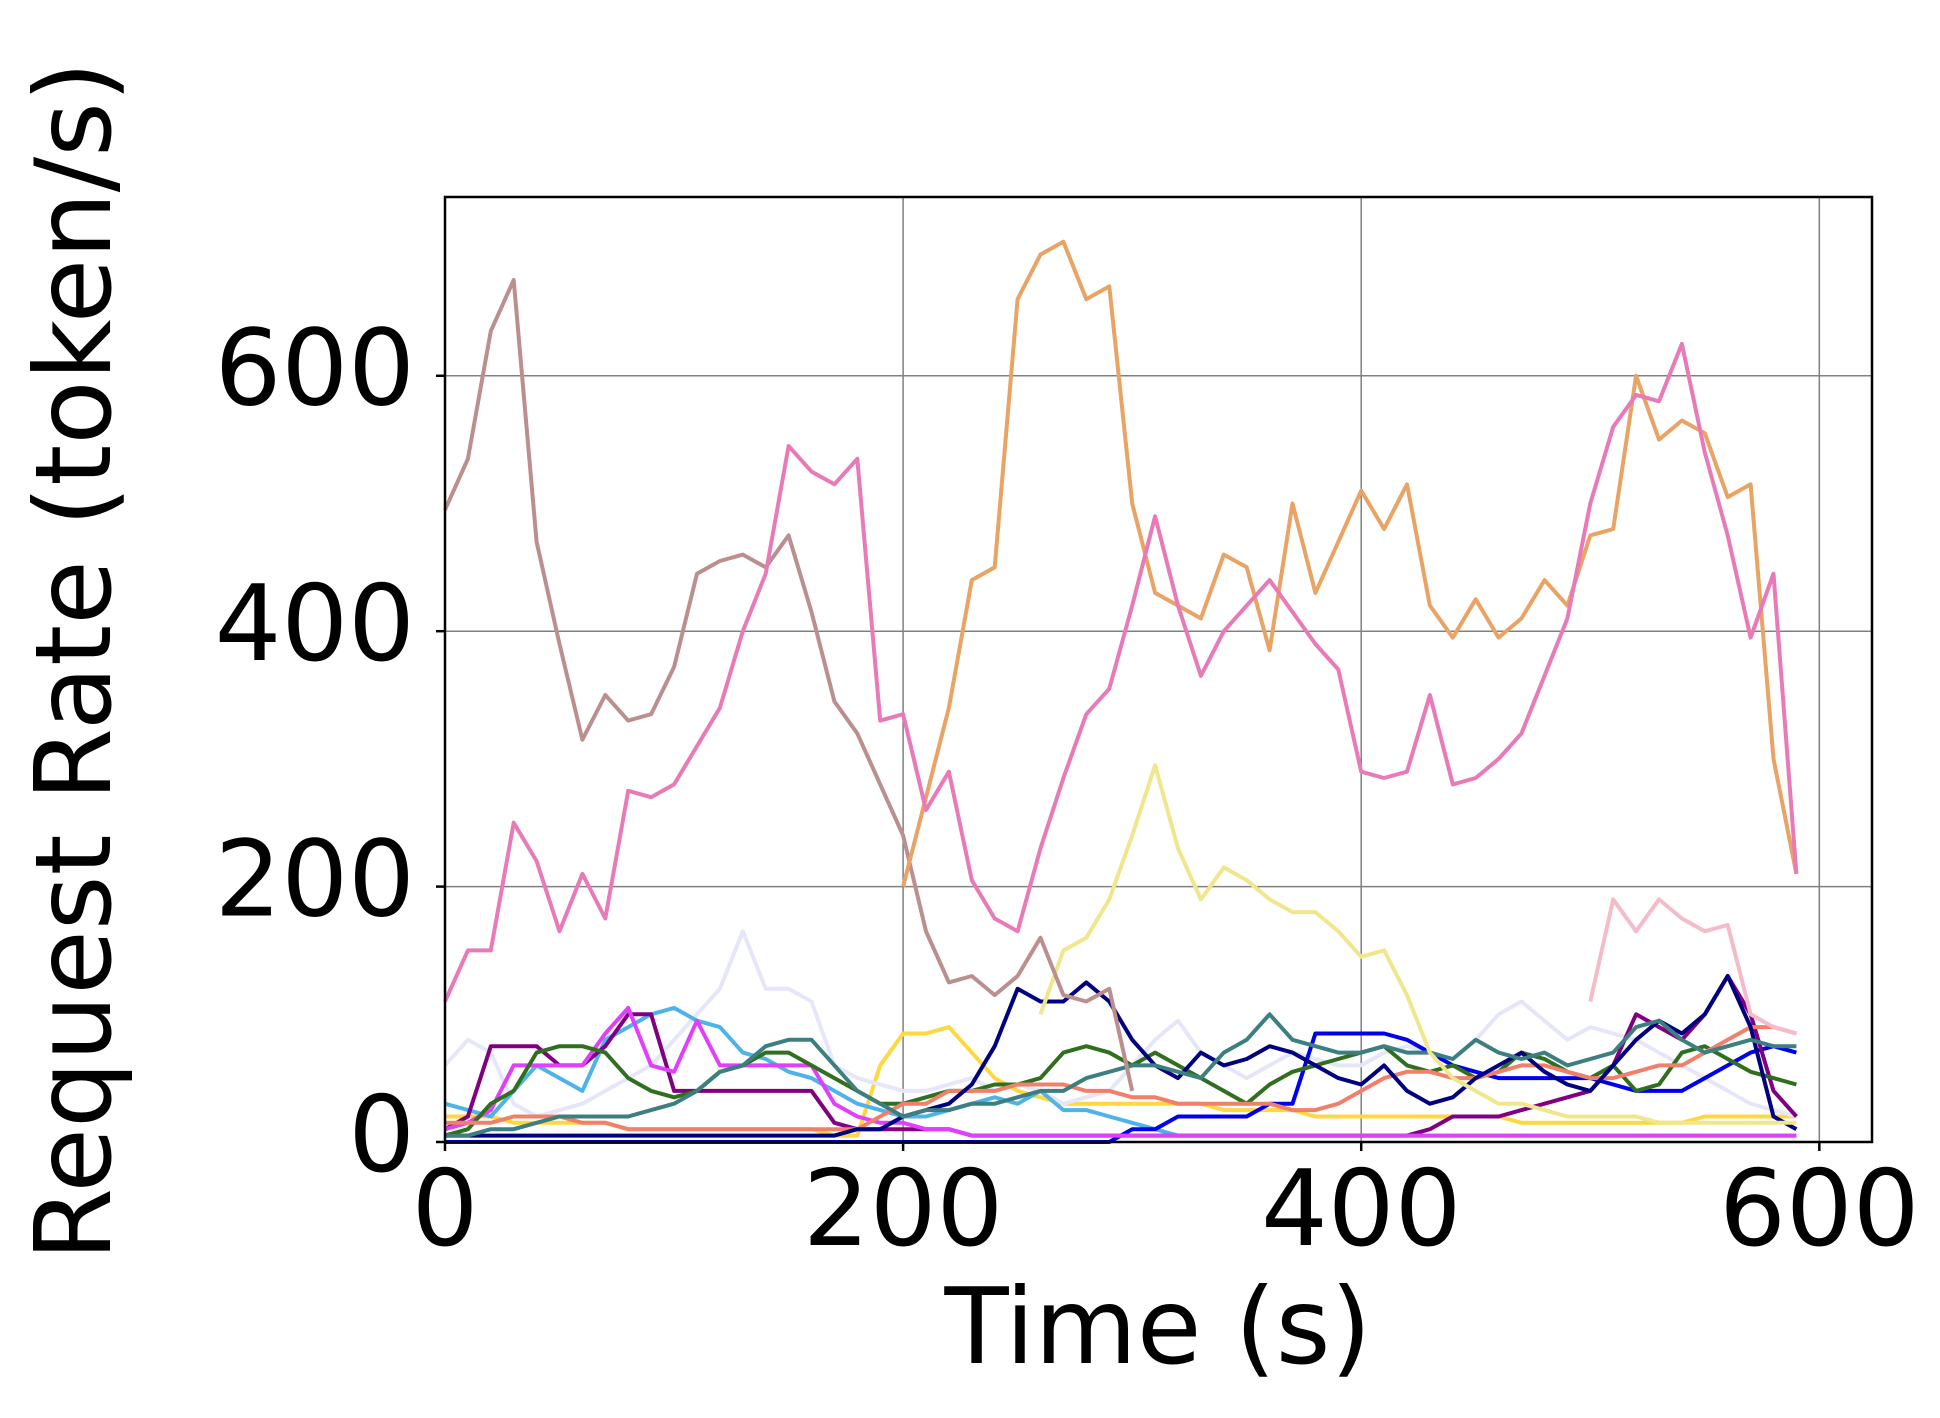  I want to click on x-tick-label: 0, so click(445, 1209).